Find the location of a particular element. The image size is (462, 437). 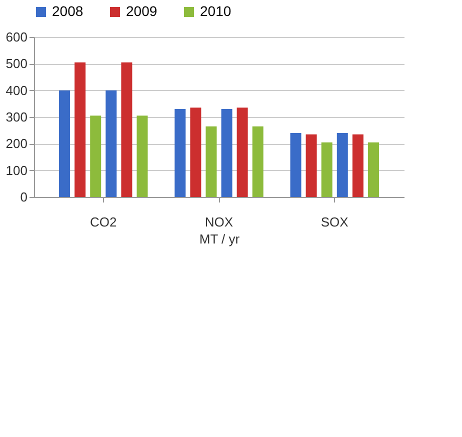

x-tick-label: NOX is located at coordinates (219, 222).